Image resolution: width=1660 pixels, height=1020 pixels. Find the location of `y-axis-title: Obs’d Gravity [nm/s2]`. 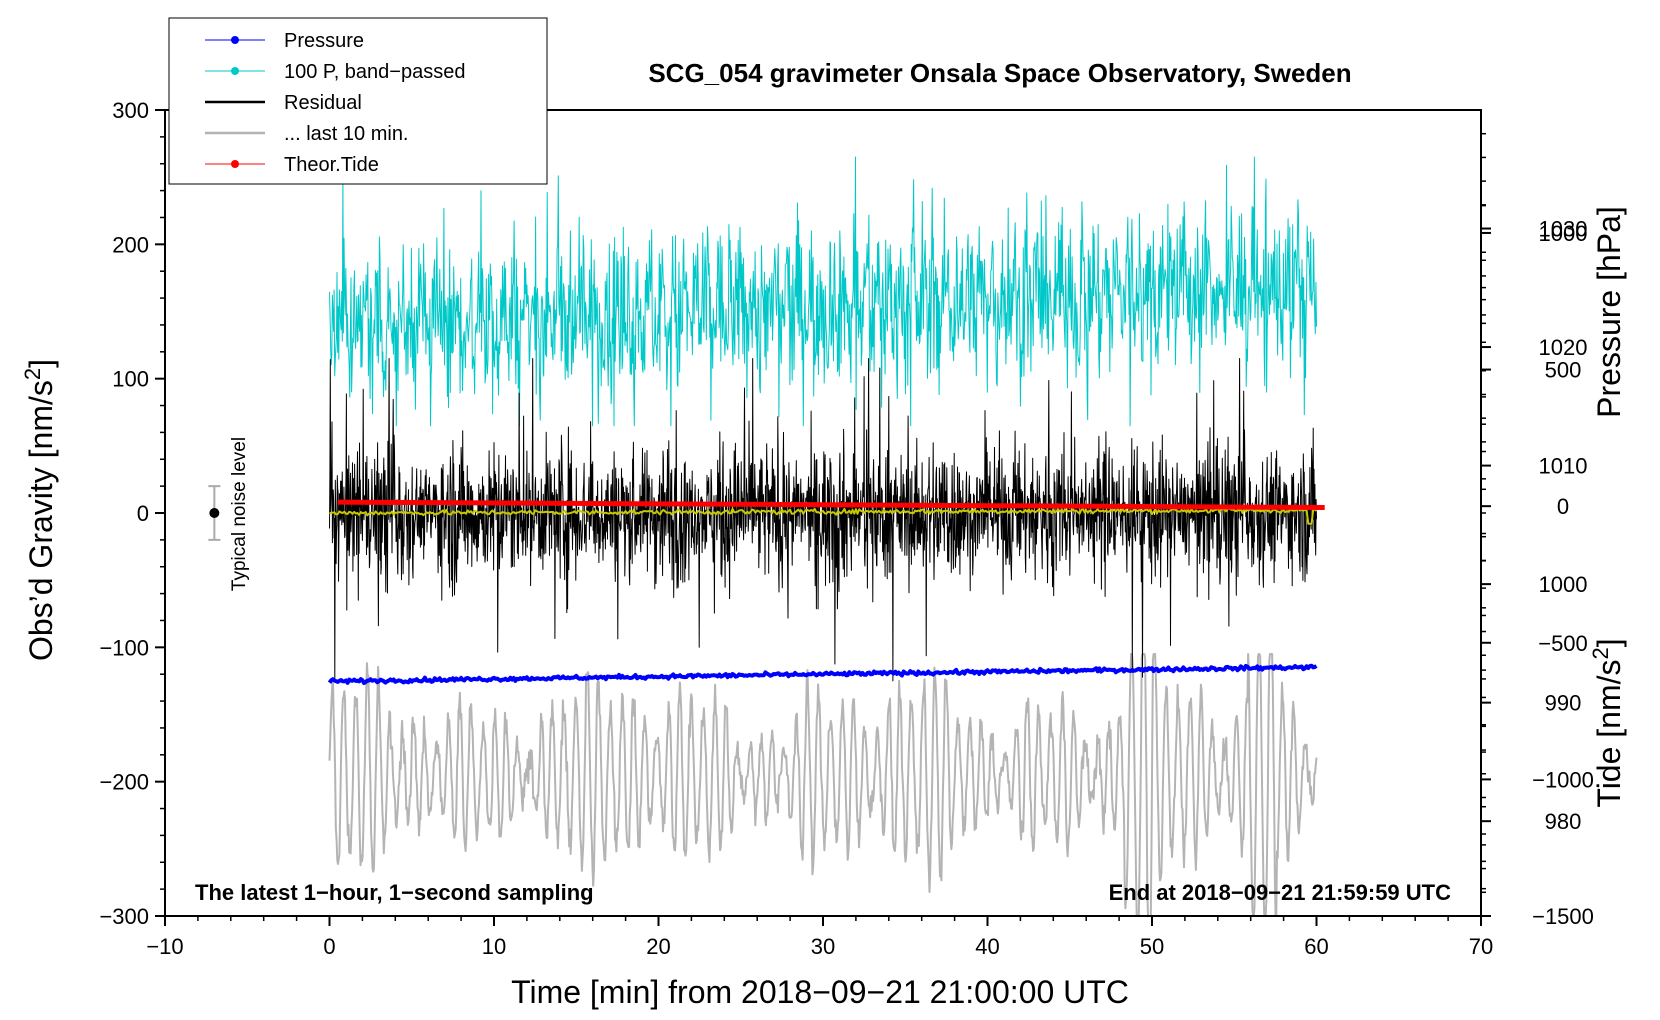

y-axis-title: Obs’d Gravity [nm/s2] is located at coordinates (39, 510).